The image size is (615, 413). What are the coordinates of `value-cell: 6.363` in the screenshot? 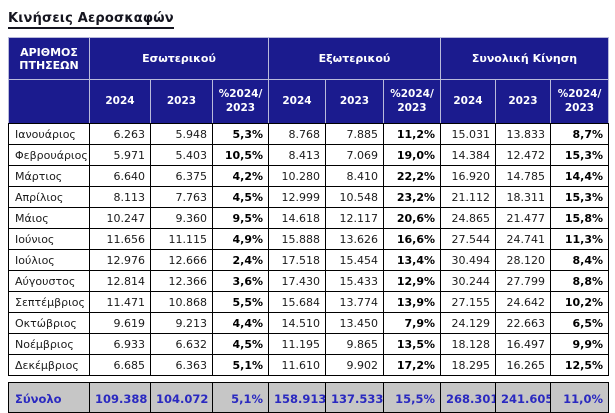 It's located at (181, 365).